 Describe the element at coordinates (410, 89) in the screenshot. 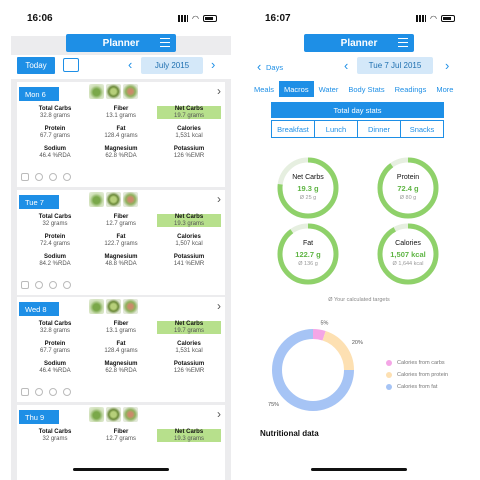

I see `tab-readings: Readings` at that location.